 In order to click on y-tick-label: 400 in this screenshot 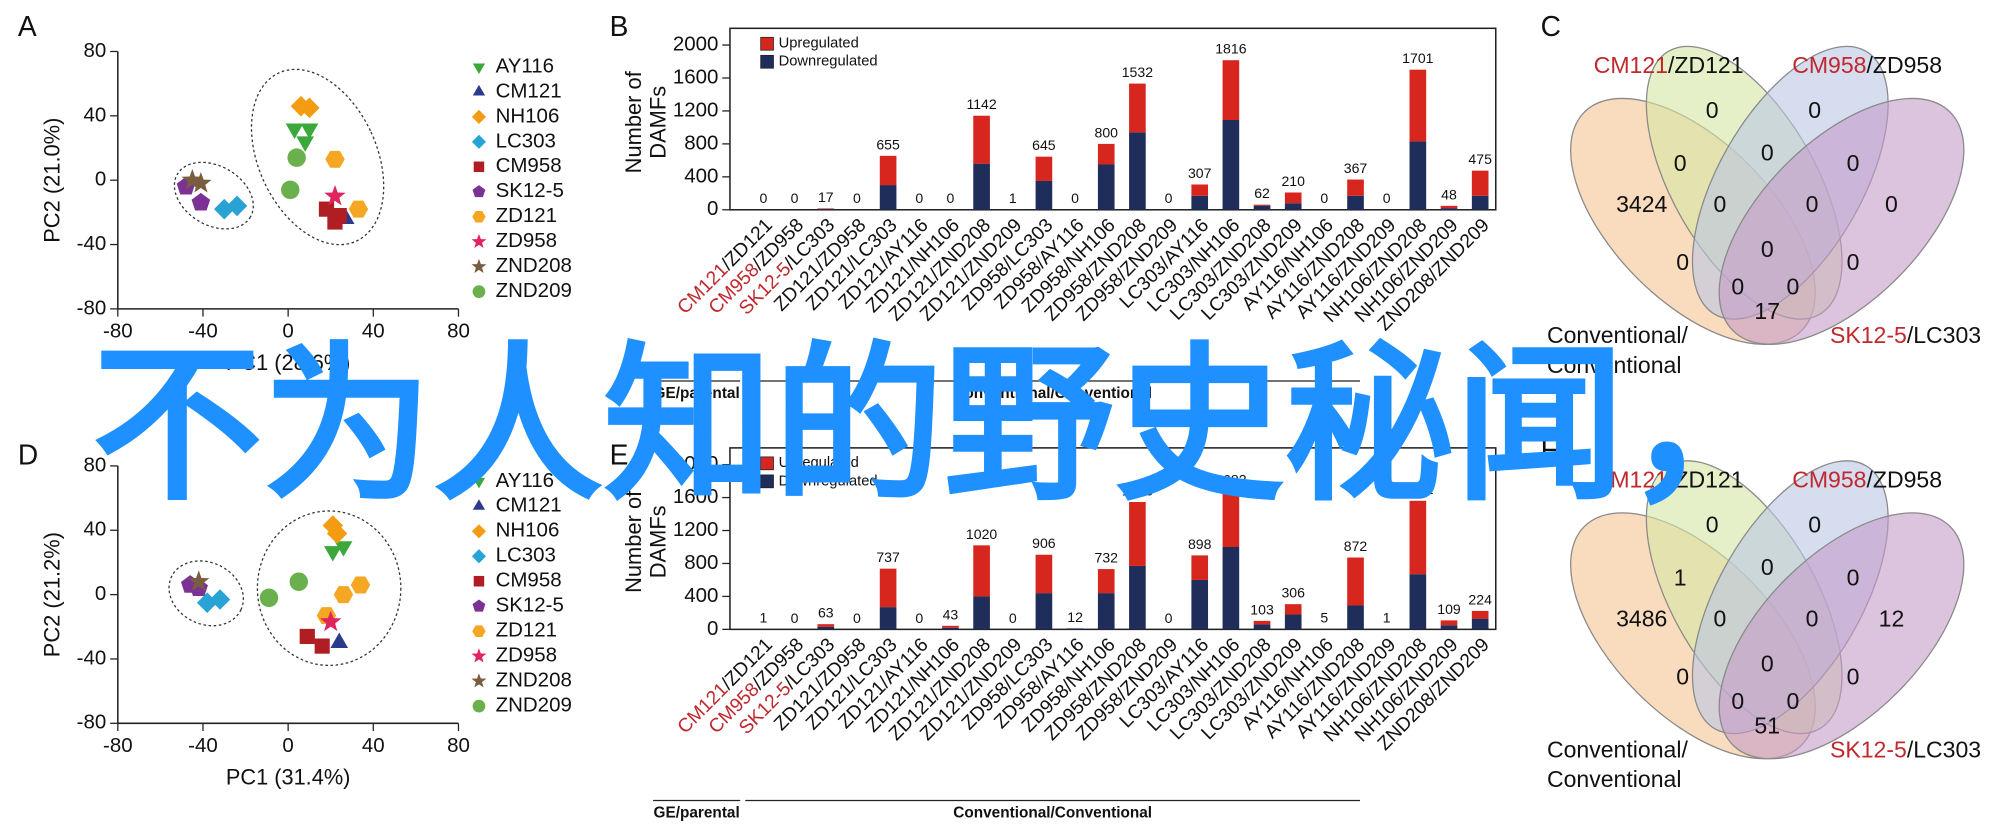, I will do `click(701, 595)`.